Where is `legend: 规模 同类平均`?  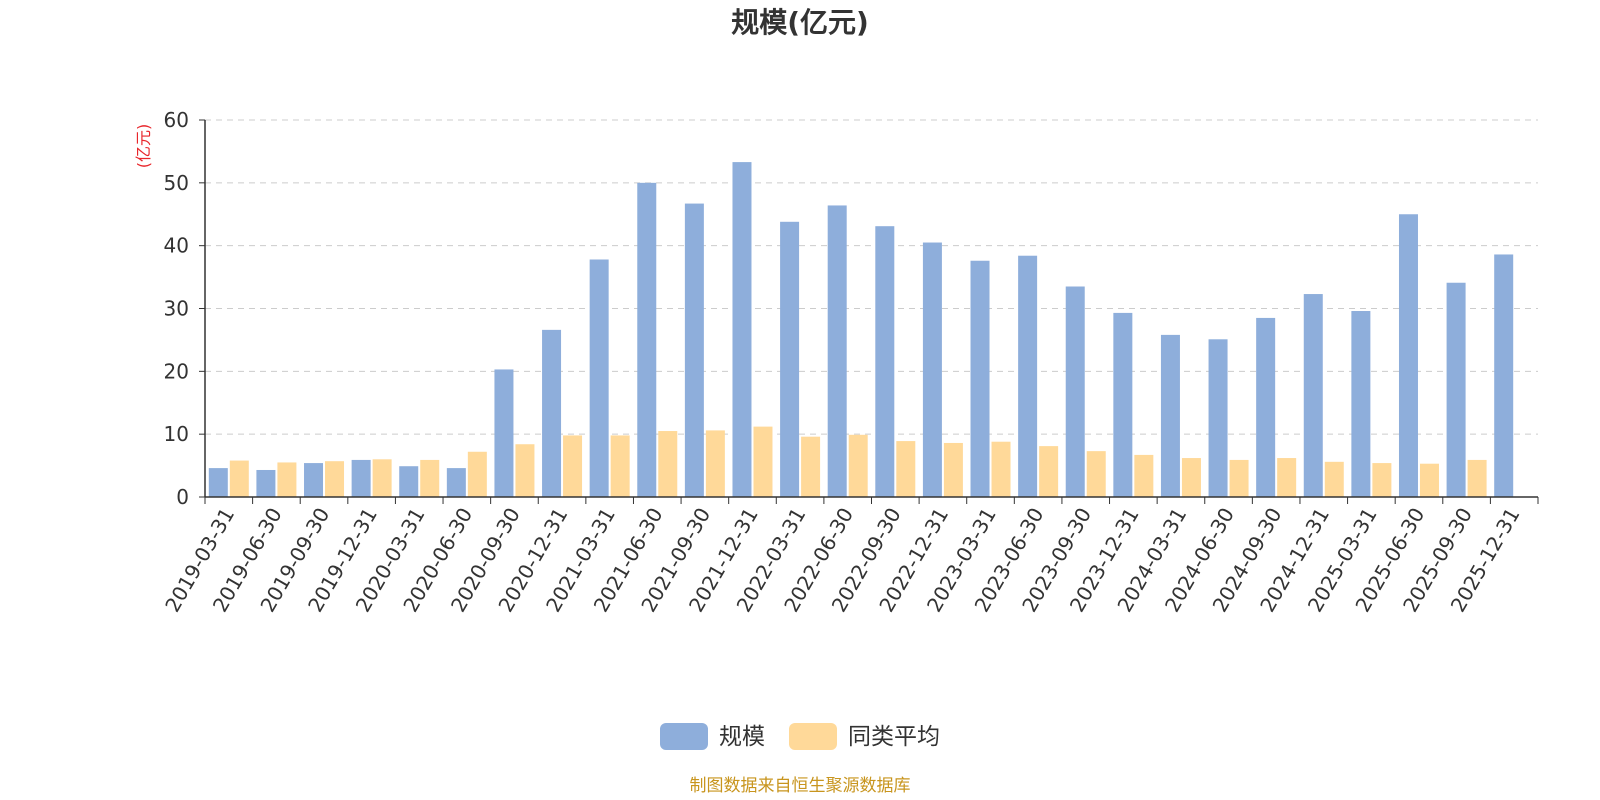
legend: 规模 同类平均 is located at coordinates (800, 736).